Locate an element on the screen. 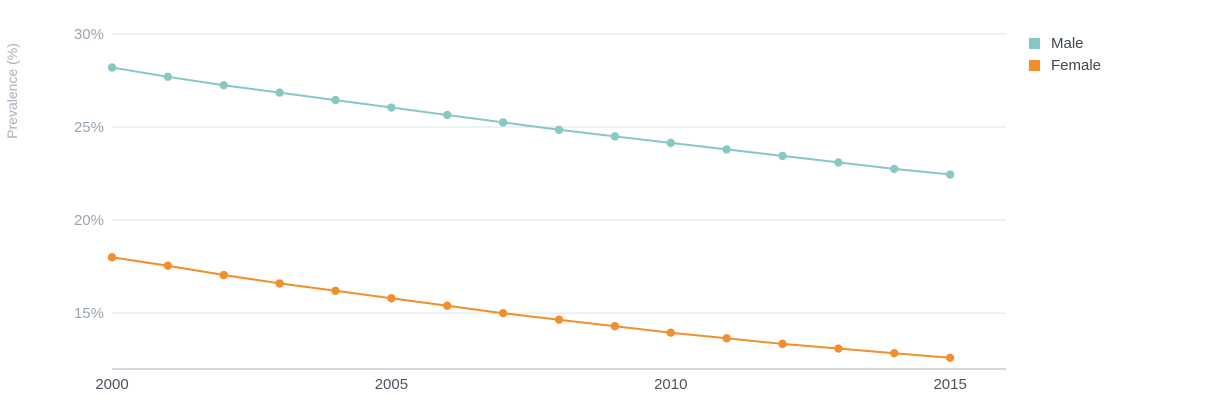 The width and height of the screenshot is (1230, 403). y-tick-label: 30% is located at coordinates (89, 34).